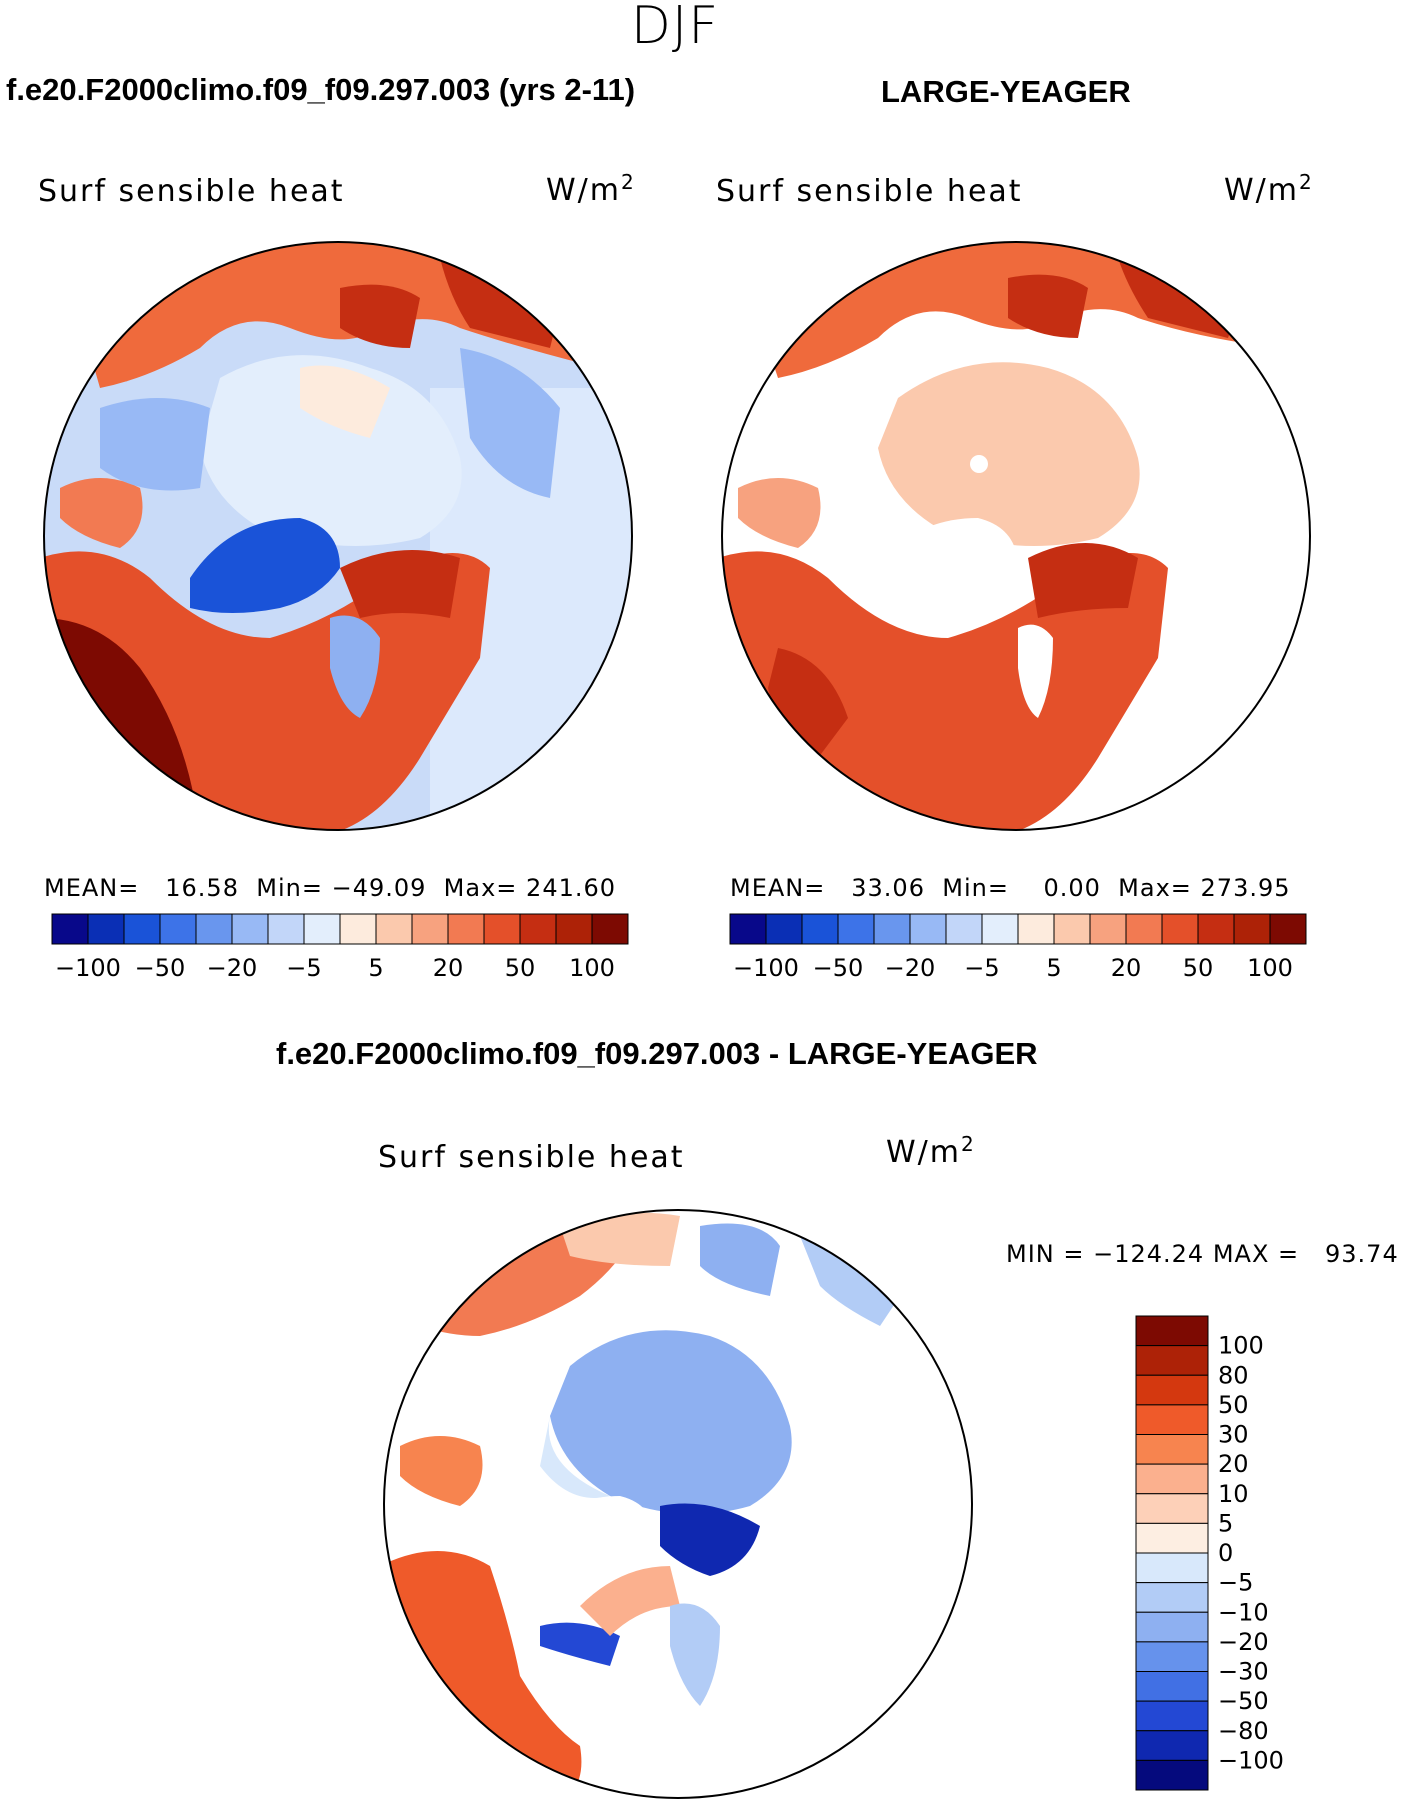 This screenshot has height=1802, width=1410. What do you see at coordinates (191, 191) in the screenshot?
I see `panel-left-variable-label: Surf sensible heat` at bounding box center [191, 191].